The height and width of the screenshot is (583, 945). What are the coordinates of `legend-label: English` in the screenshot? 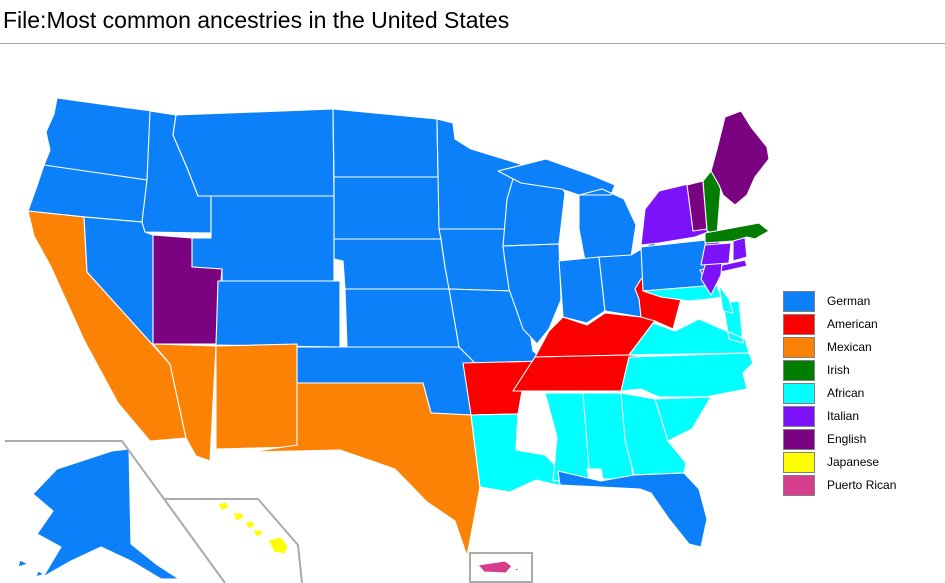 It's located at (847, 439).